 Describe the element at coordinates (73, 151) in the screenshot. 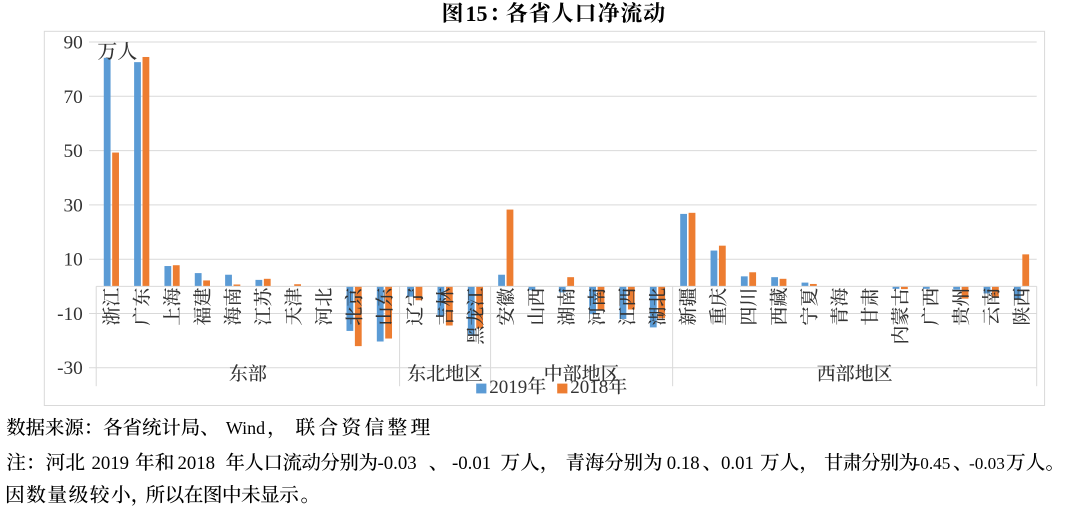

I see `svg-text: 50` at that location.